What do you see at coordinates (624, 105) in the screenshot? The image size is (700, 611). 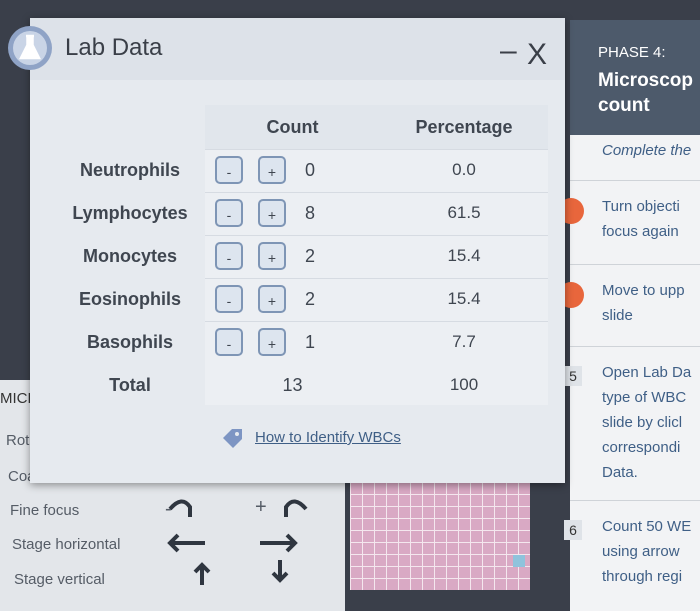 I see `title-line: count` at bounding box center [624, 105].